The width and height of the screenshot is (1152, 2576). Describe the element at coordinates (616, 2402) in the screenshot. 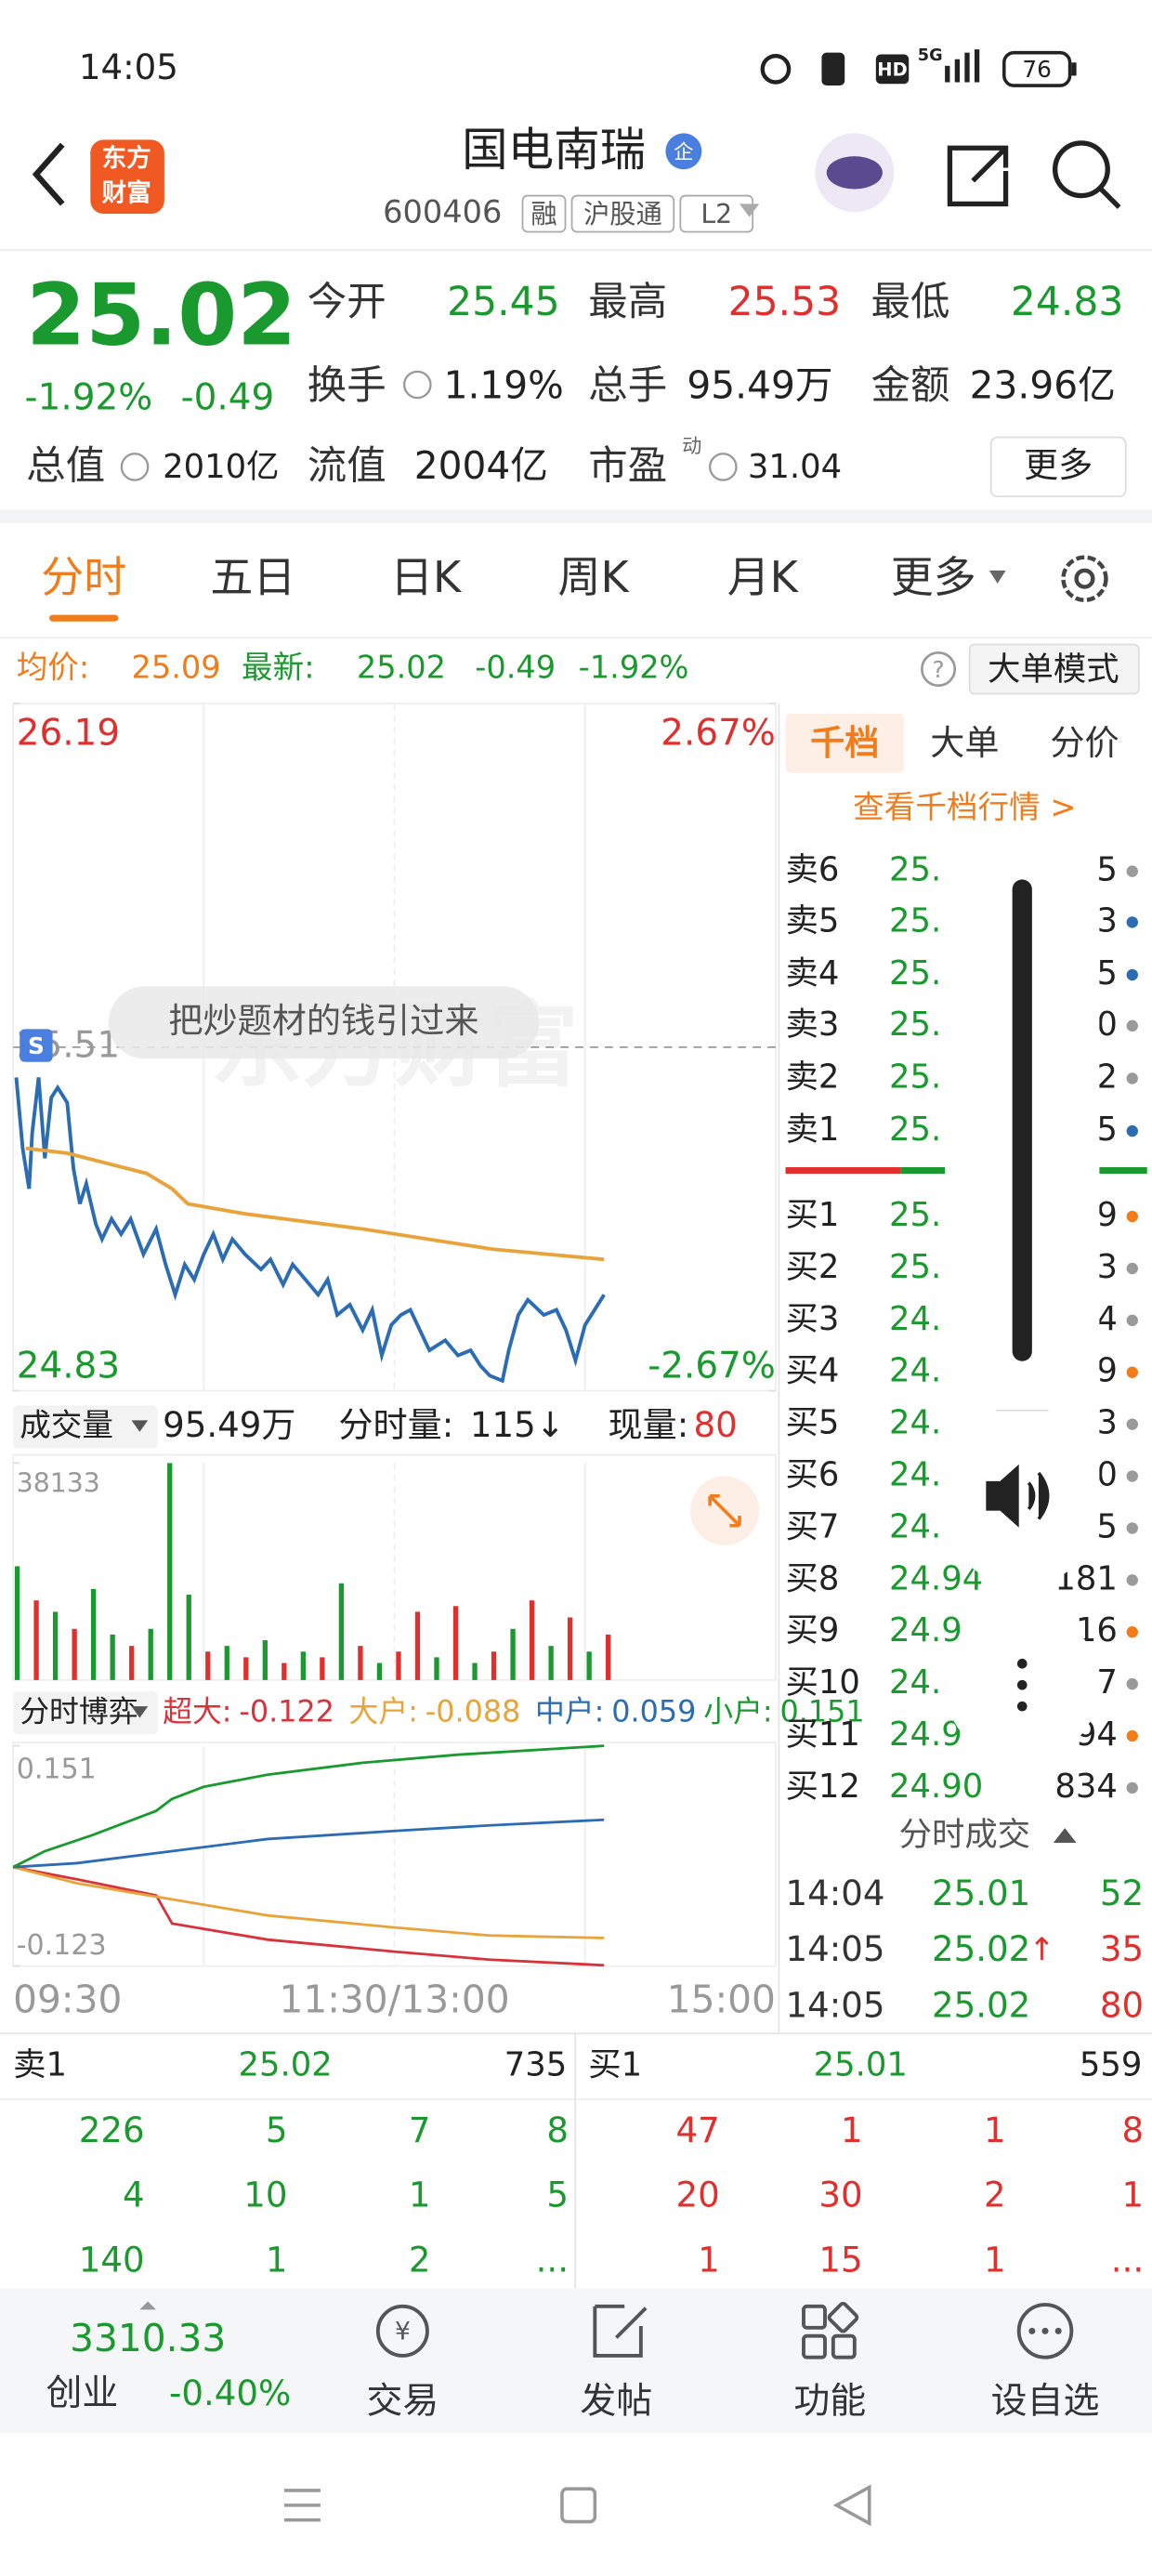

I see `nav-label: 发帖` at that location.